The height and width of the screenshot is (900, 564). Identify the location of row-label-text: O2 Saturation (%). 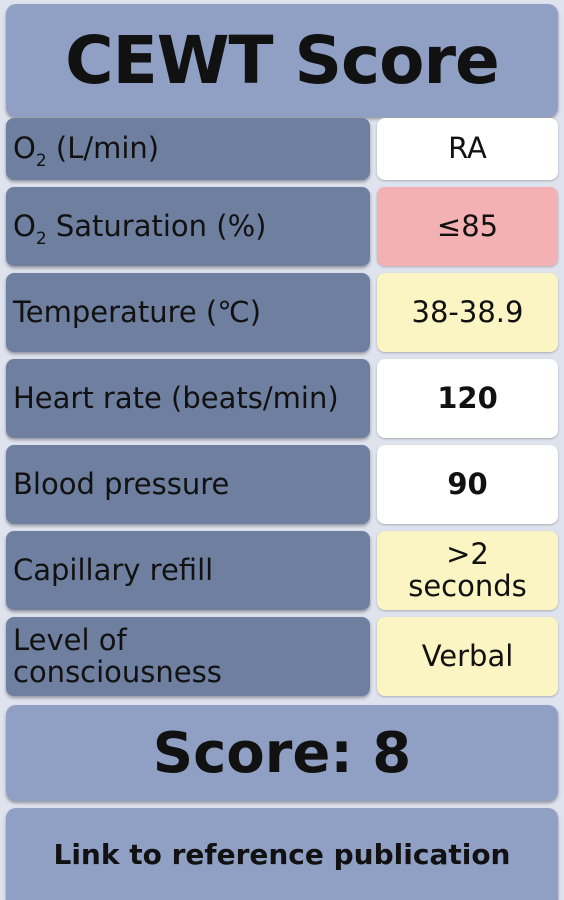
(140, 228).